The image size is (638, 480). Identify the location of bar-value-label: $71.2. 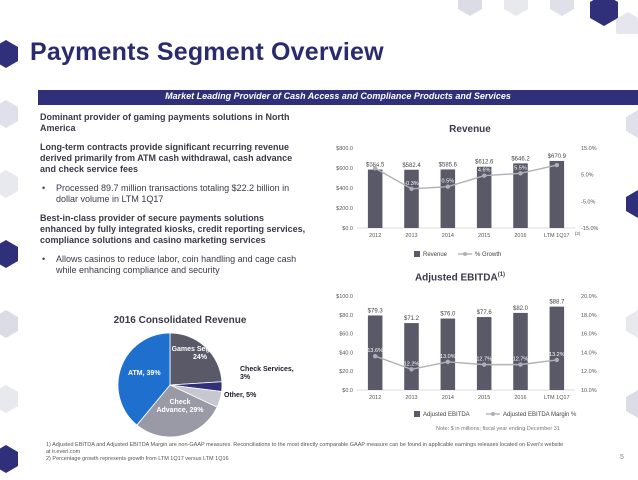
(412, 319).